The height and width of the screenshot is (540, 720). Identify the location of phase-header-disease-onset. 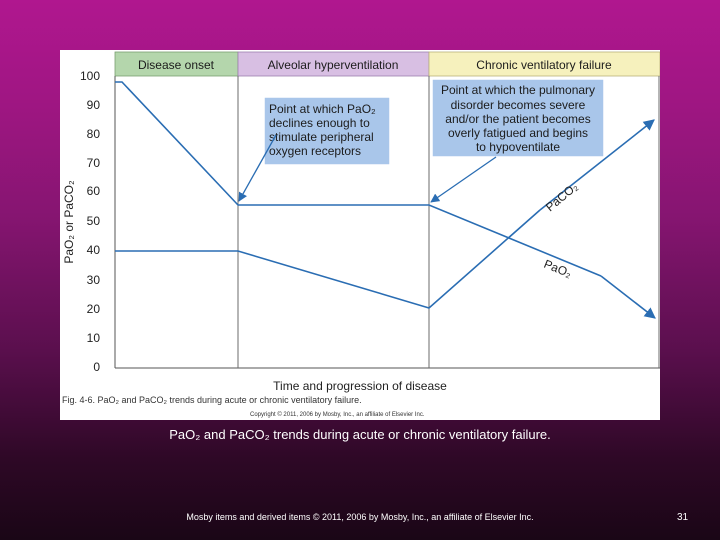
(176, 64).